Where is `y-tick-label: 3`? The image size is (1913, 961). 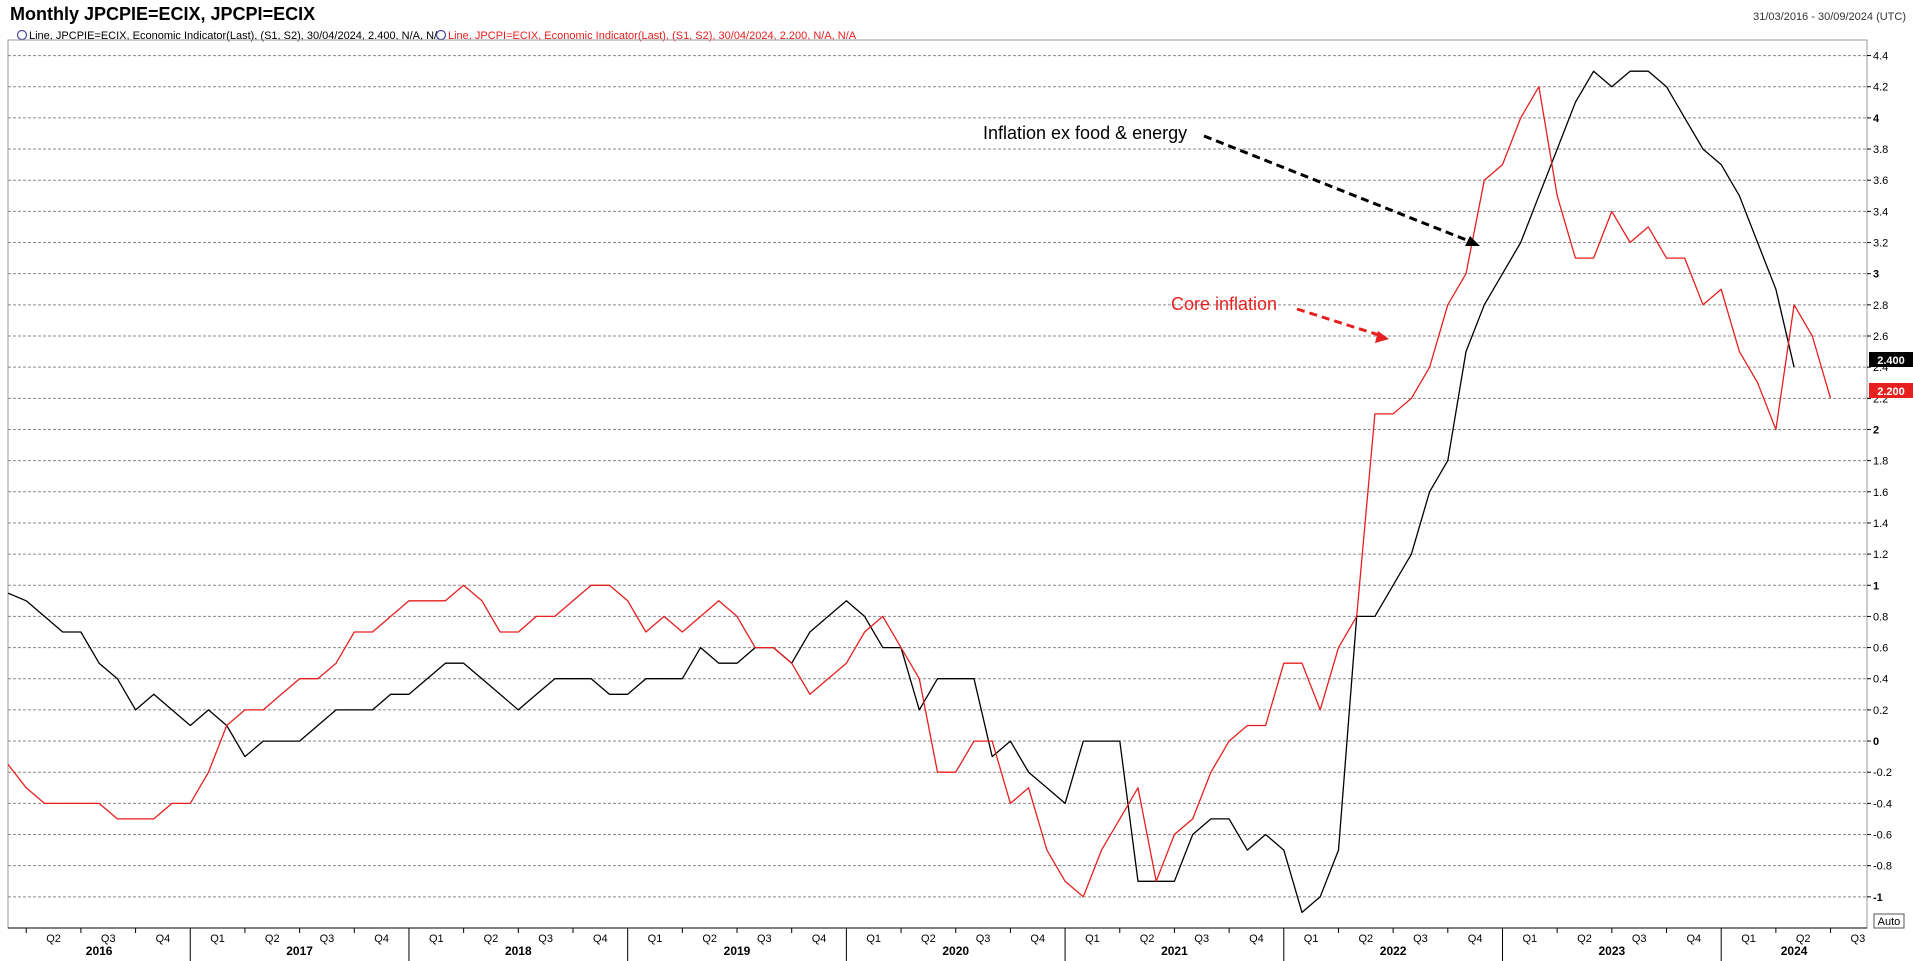
y-tick-label: 3 is located at coordinates (1876, 275).